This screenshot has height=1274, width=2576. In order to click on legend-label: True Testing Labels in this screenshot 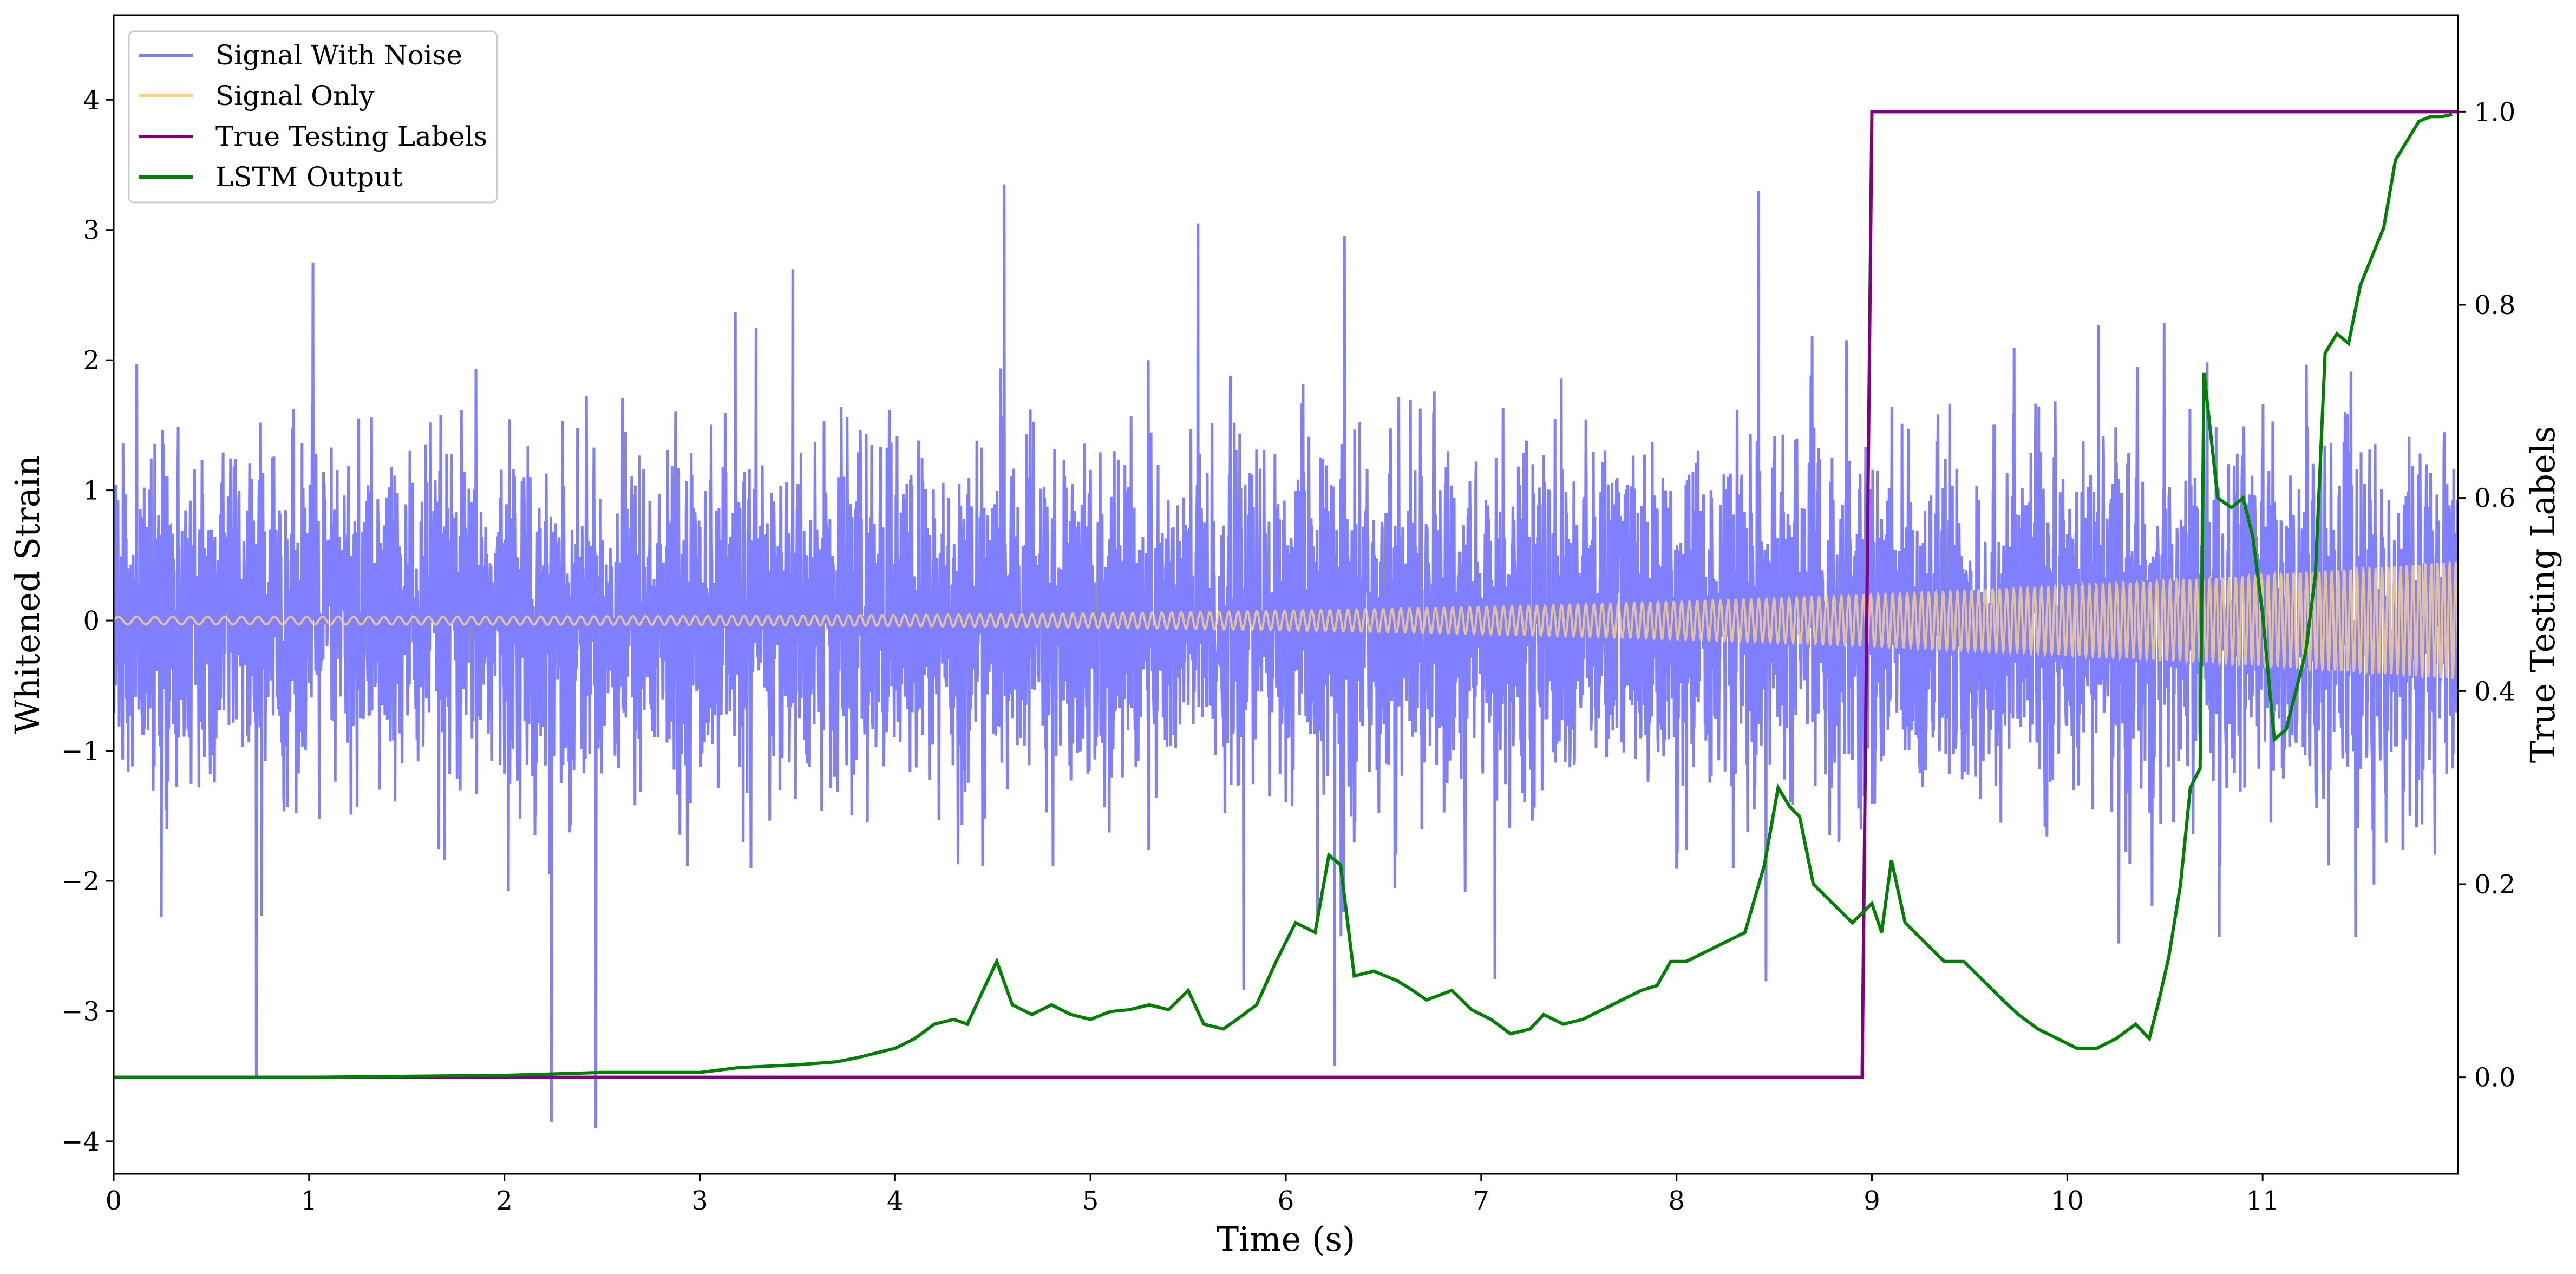, I will do `click(351, 136)`.